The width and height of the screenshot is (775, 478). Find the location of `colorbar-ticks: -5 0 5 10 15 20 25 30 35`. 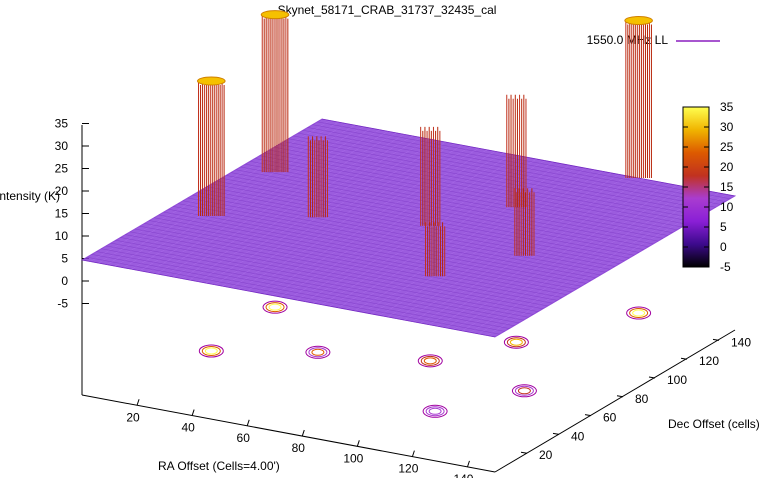

colorbar-ticks: -5 0 5 10 15 20 25 30 35 is located at coordinates (708, 187).